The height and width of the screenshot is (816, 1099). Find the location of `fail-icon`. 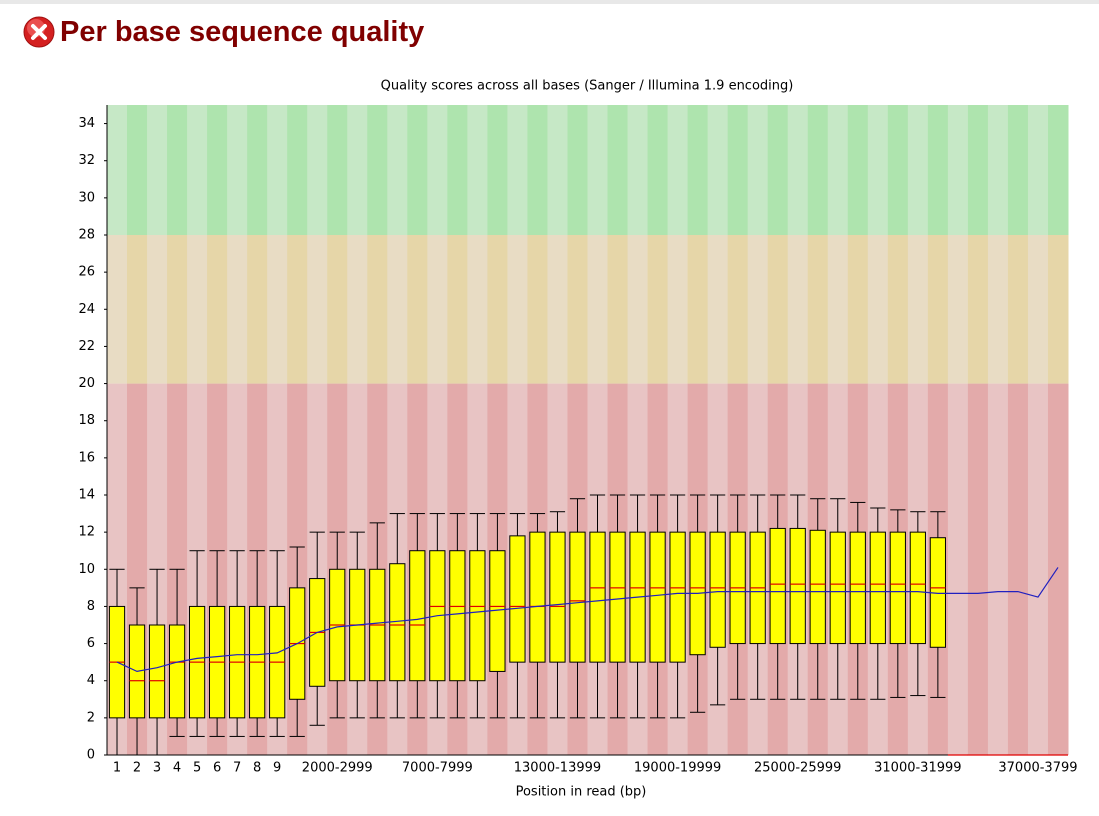

fail-icon is located at coordinates (39, 32).